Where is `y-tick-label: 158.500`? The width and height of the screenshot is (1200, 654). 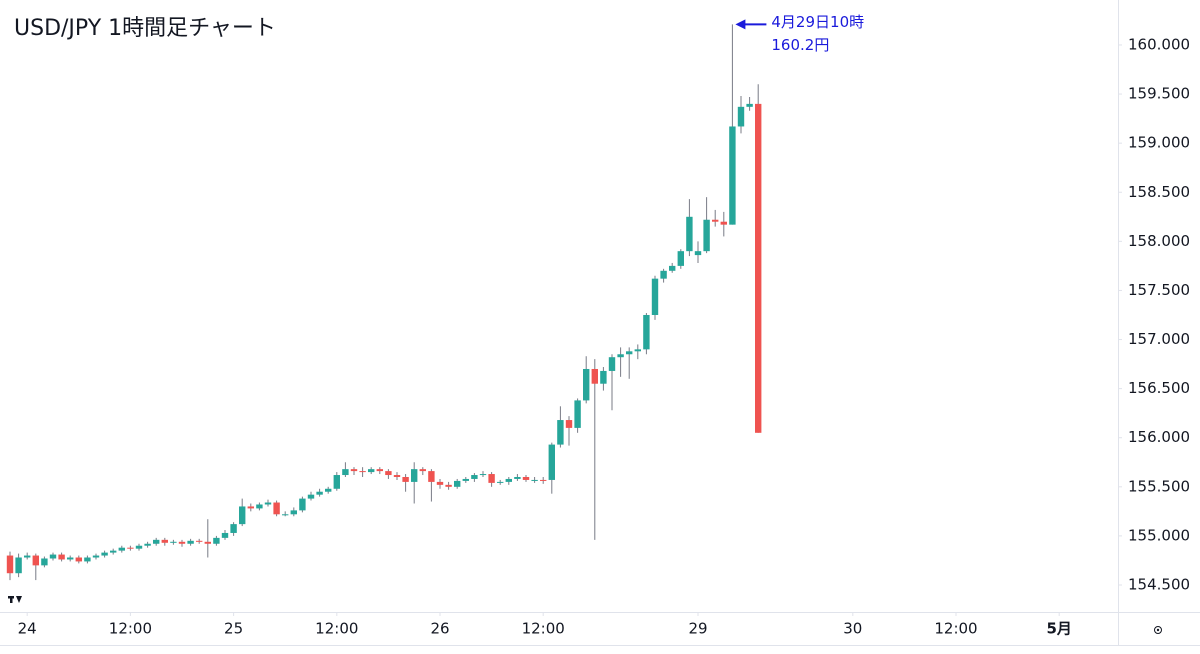 y-tick-label: 158.500 is located at coordinates (1159, 192).